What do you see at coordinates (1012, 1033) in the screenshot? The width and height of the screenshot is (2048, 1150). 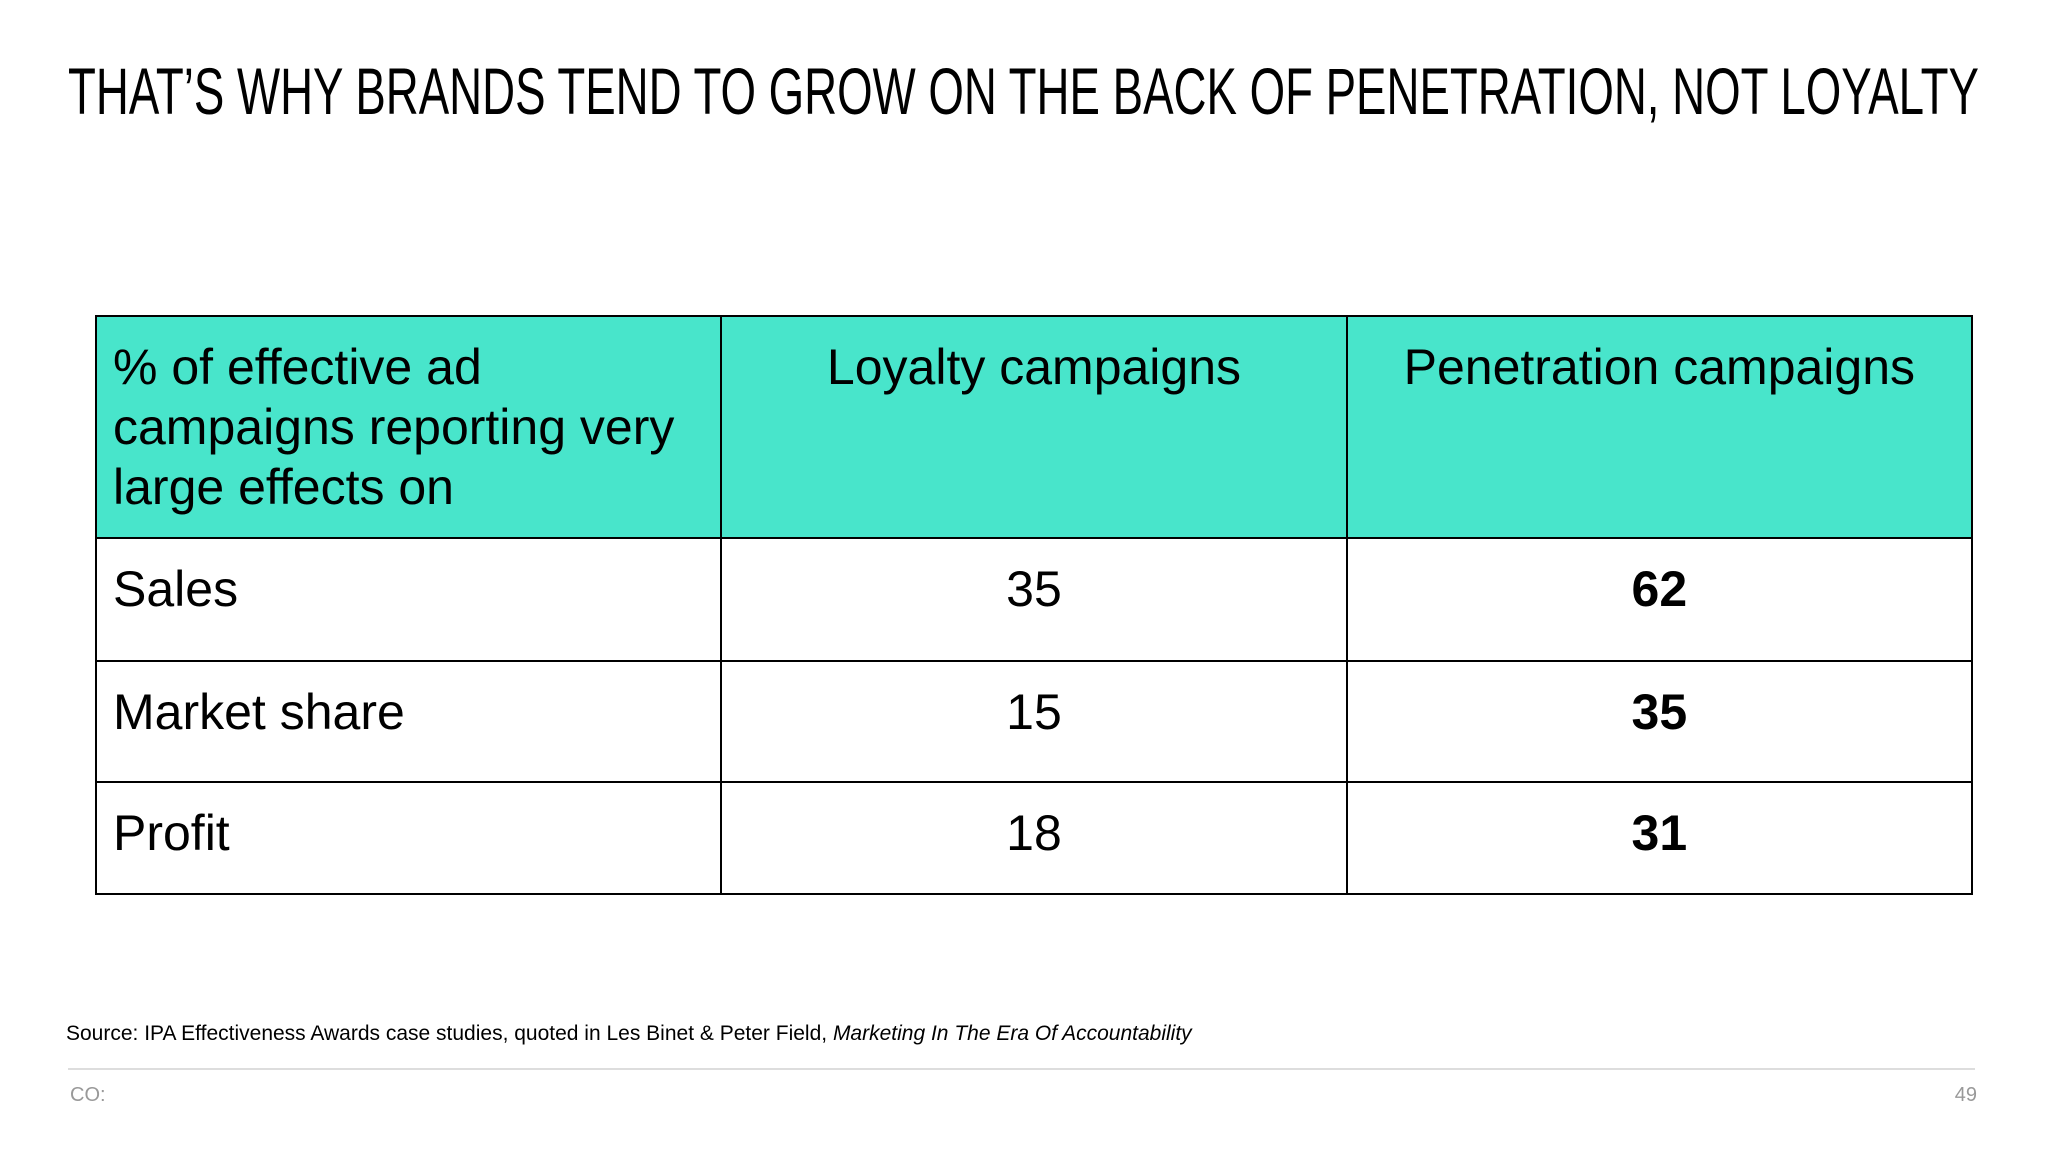 I see `source-title: Marketing In The Era Of Accountability` at bounding box center [1012, 1033].